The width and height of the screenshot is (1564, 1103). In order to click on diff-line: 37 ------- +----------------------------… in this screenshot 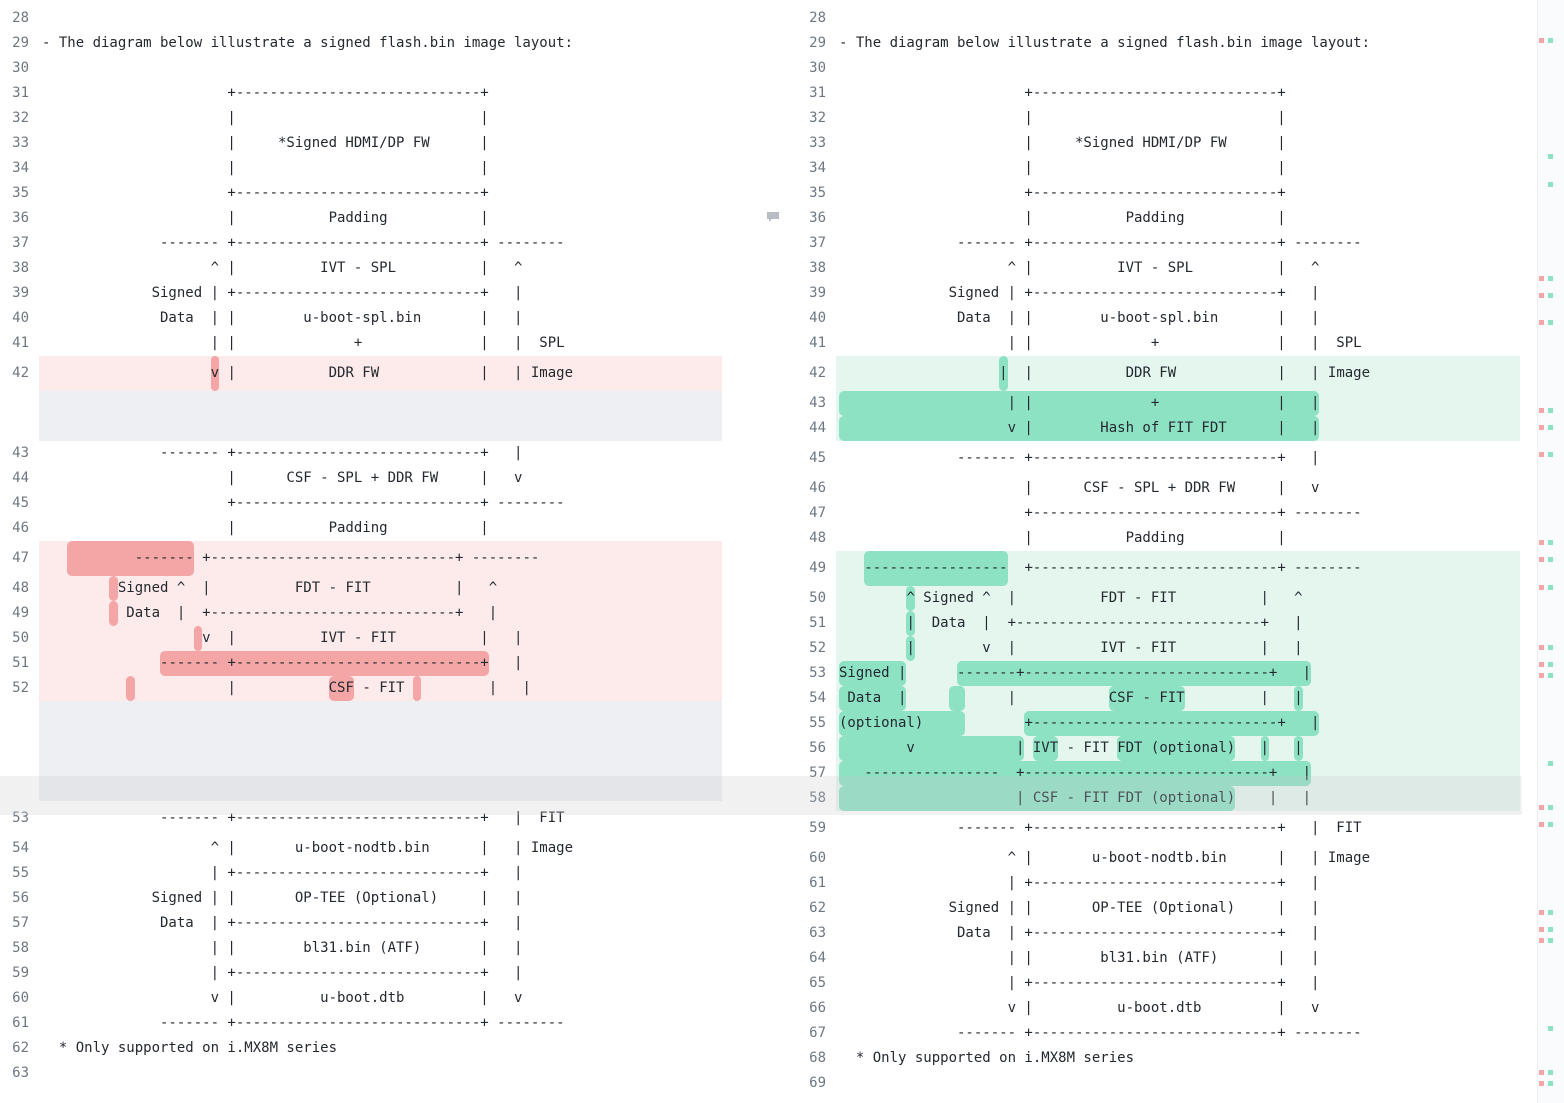, I will do `click(1158, 243)`.